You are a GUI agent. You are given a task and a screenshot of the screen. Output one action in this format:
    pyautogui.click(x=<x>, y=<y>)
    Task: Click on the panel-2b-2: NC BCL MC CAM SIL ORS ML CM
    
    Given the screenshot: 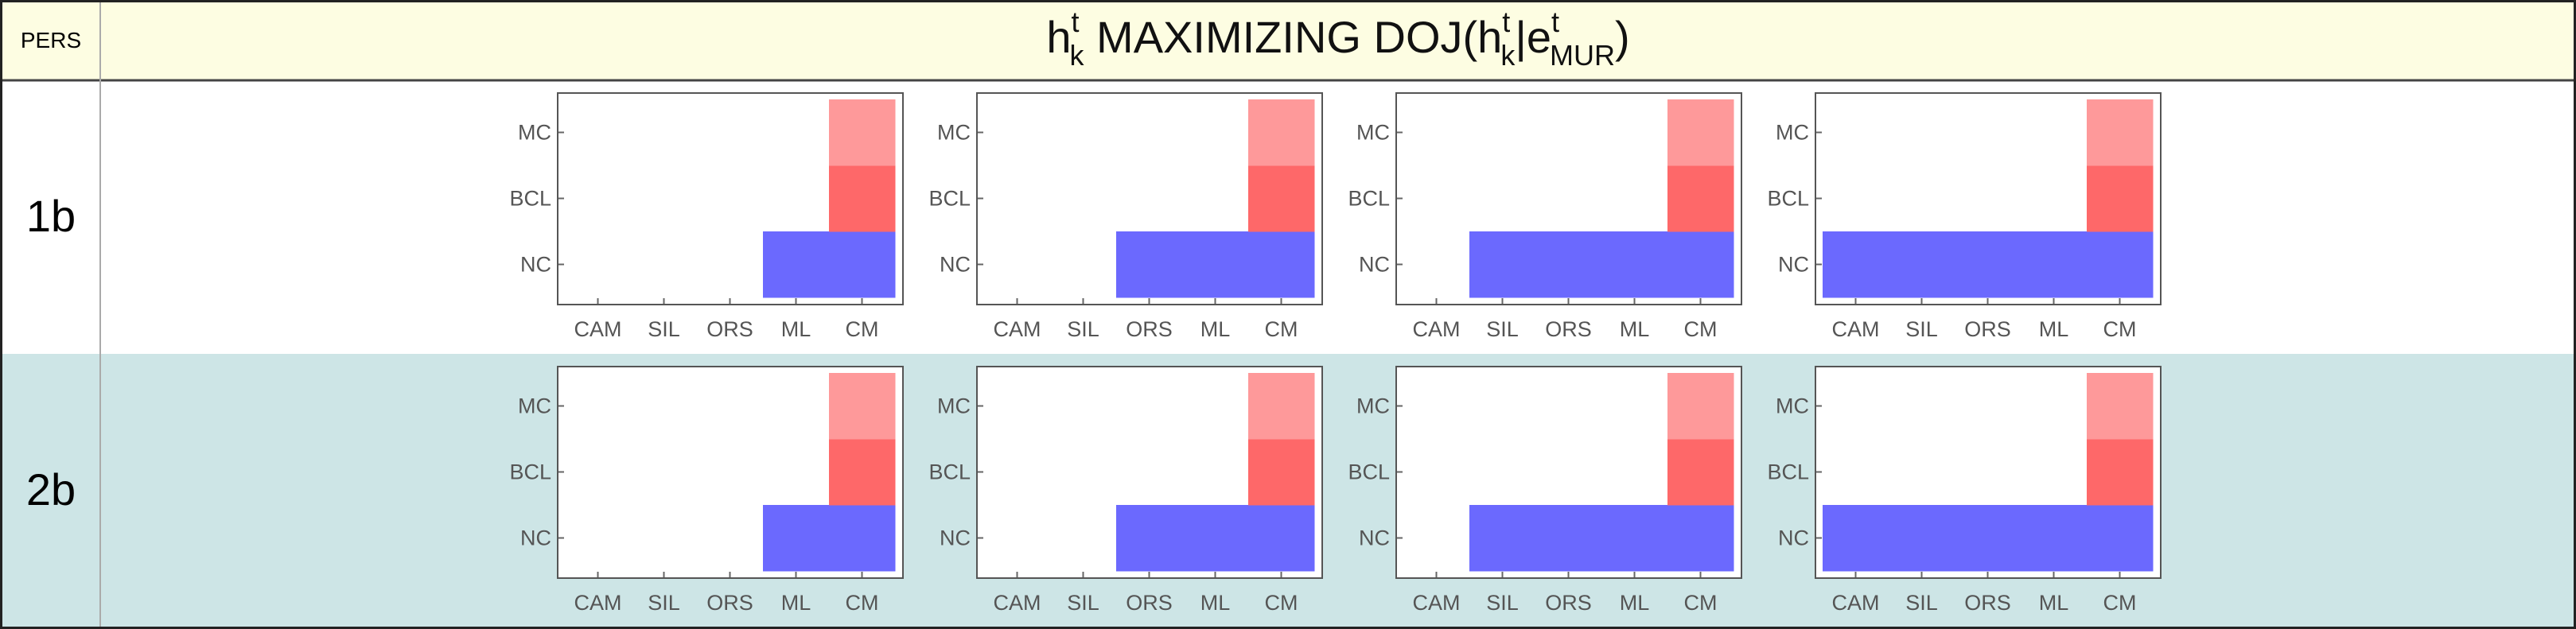 What is the action you would take?
    pyautogui.click(x=1126, y=490)
    